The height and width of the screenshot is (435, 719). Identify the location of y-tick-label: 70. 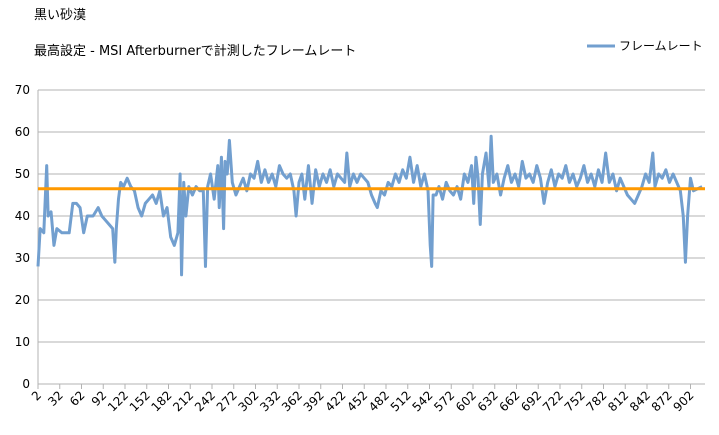
(22, 90).